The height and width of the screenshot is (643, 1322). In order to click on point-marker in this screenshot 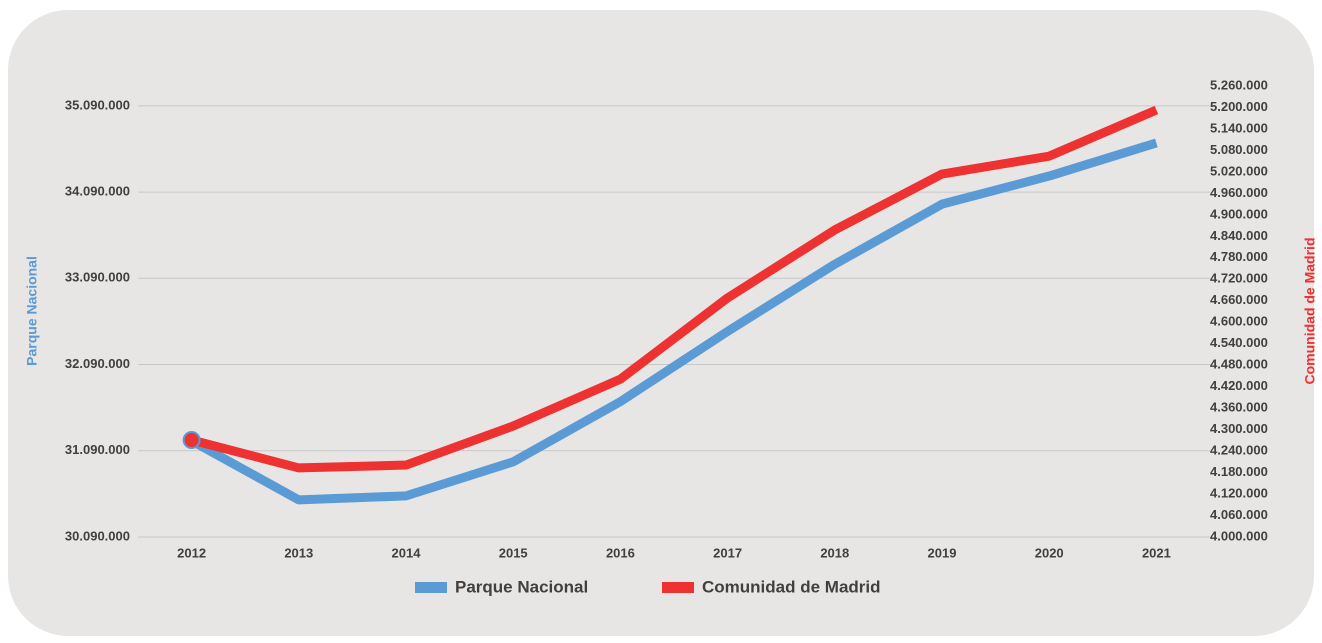, I will do `click(191, 439)`.